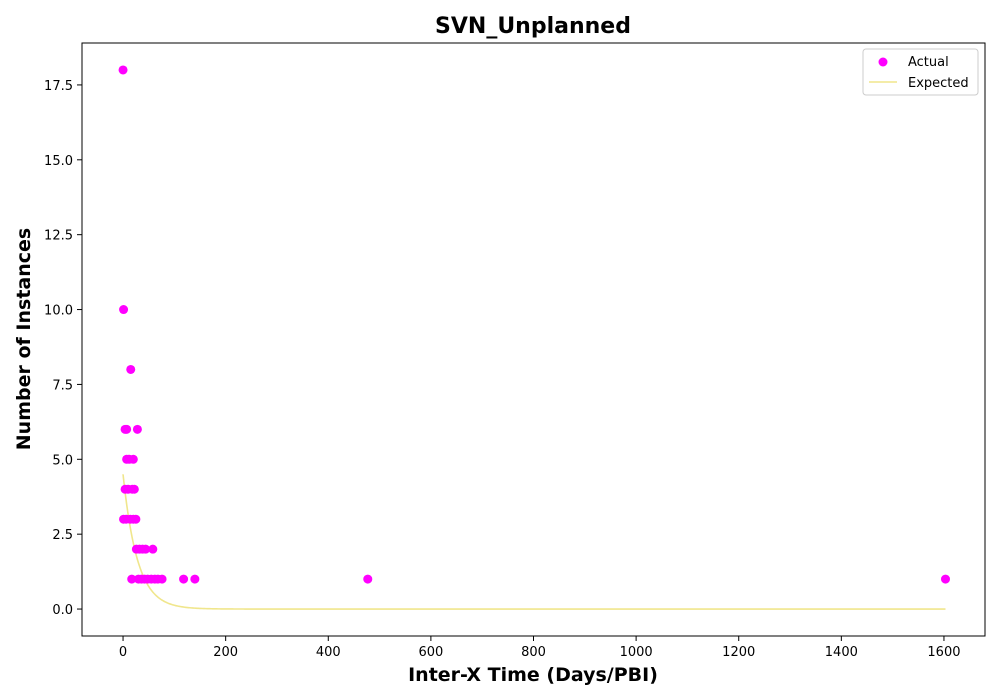 The image size is (1000, 700). What do you see at coordinates (943, 652) in the screenshot?
I see `x-tick-label: 1600` at bounding box center [943, 652].